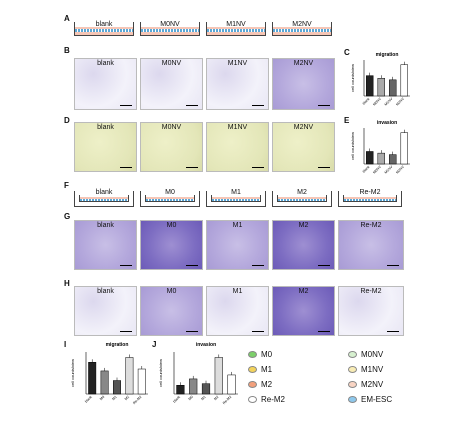  Describe the element at coordinates (67, 283) in the screenshot. I see `panel-label-h: H` at that location.